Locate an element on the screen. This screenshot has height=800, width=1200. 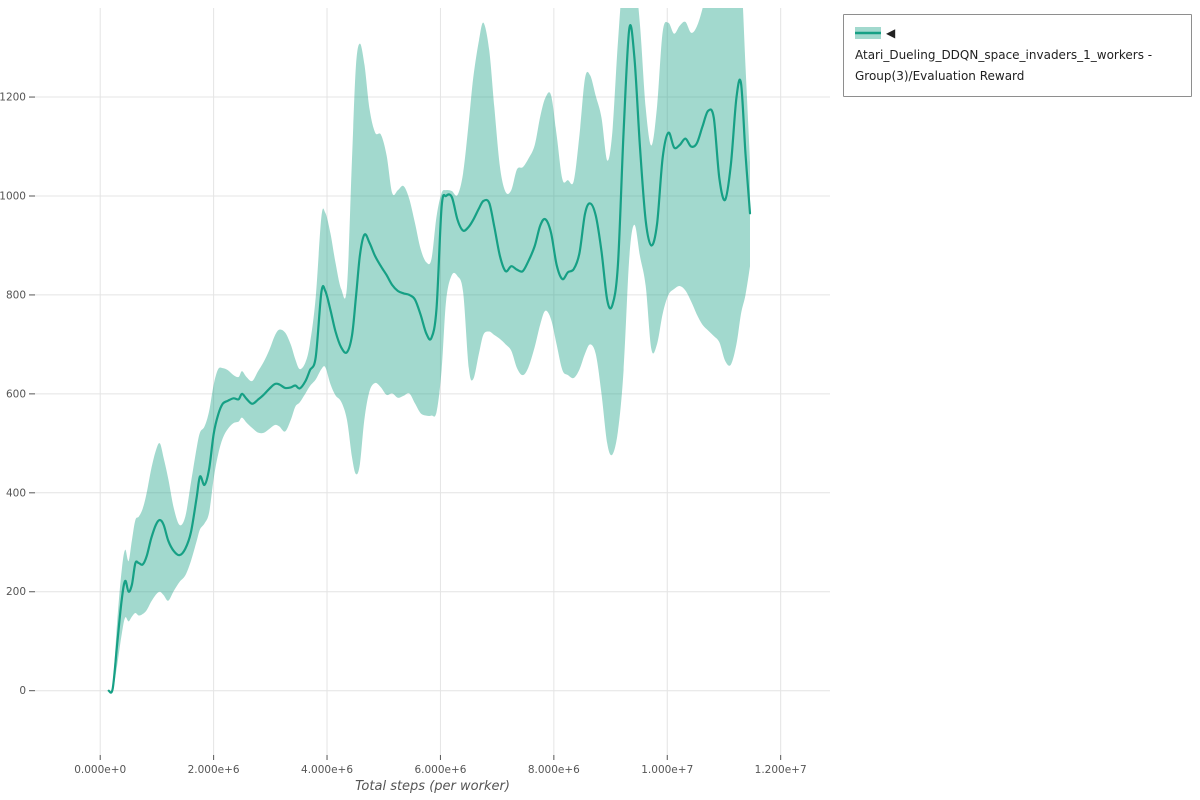
y-tick-label: 400 is located at coordinates (16, 493).